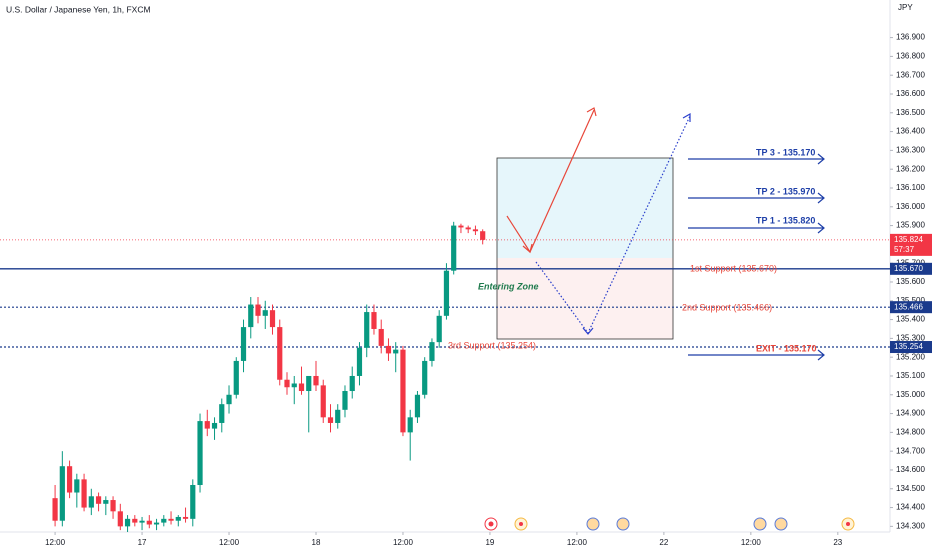  What do you see at coordinates (910, 112) in the screenshot?
I see `y-tick-label: 136.500` at bounding box center [910, 112].